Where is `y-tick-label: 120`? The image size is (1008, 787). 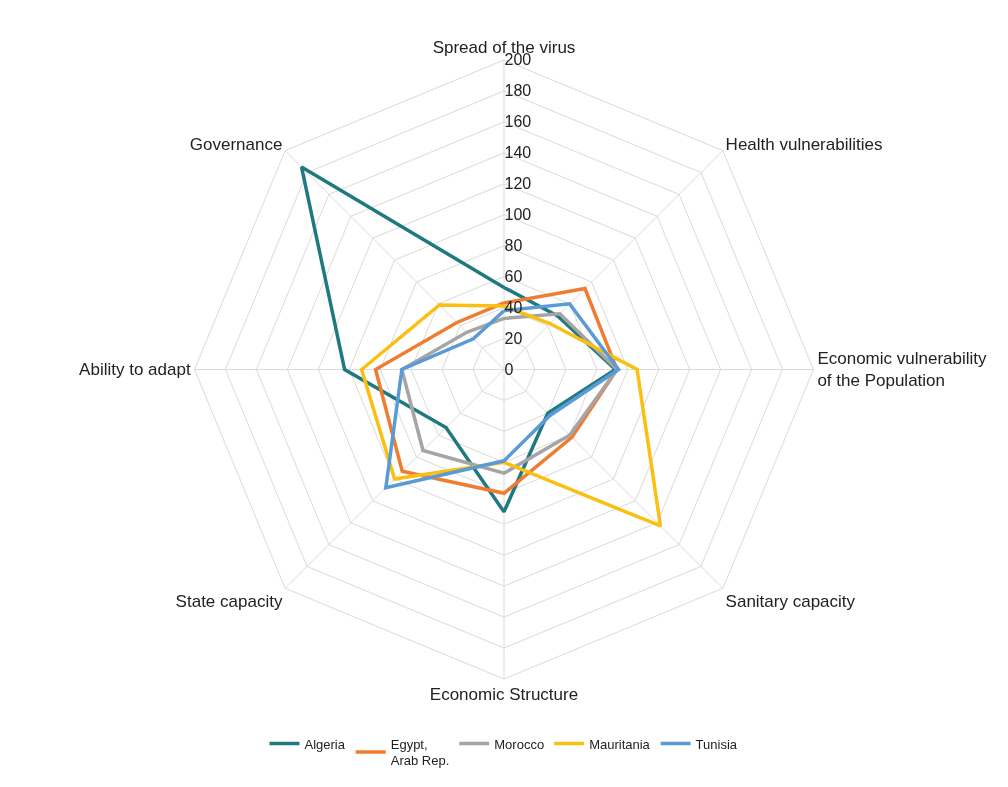 y-tick-label: 120 is located at coordinates (518, 183).